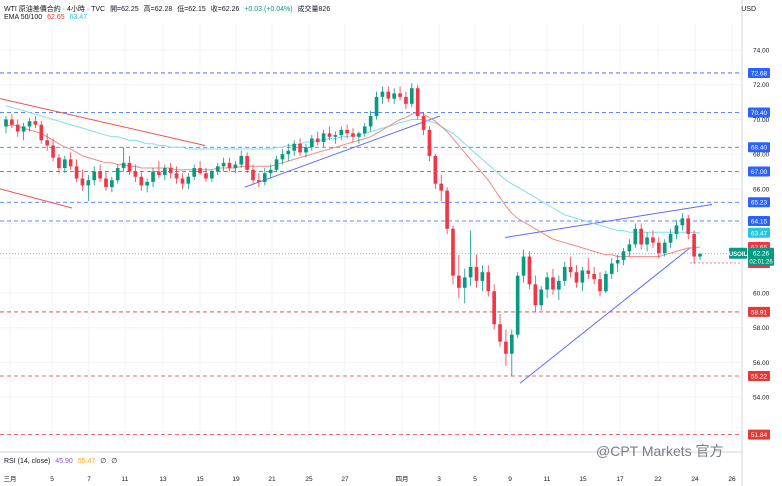 The height and width of the screenshot is (486, 782). I want to click on low-value: 低=62.15, so click(191, 9).